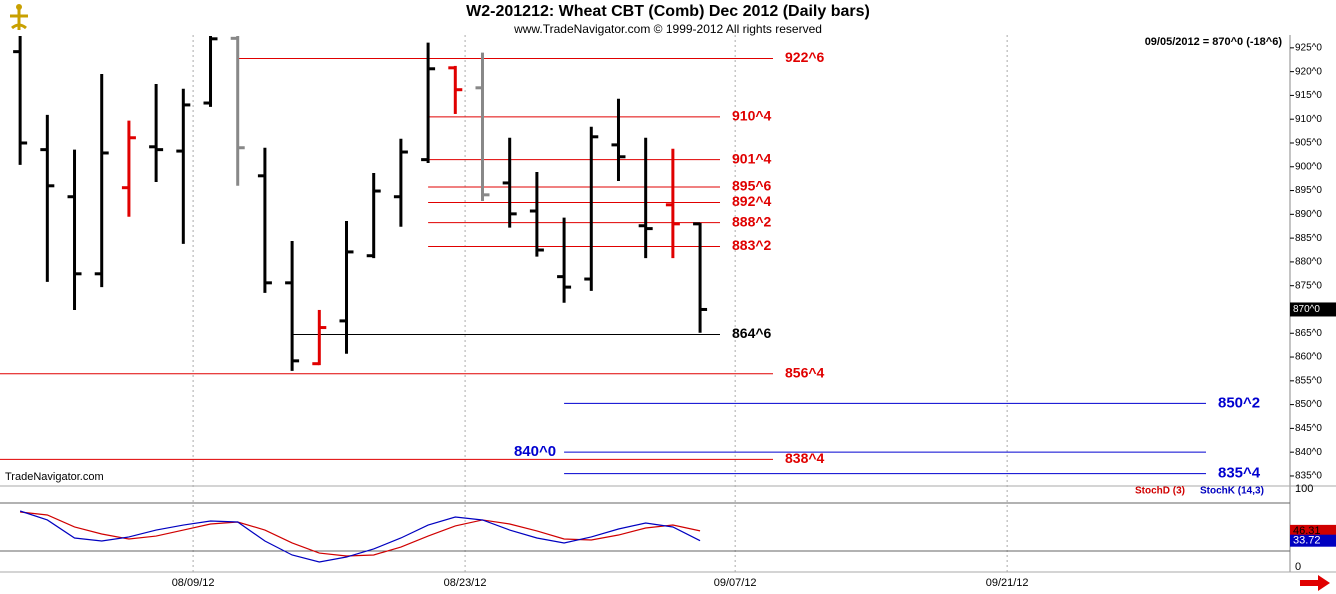  What do you see at coordinates (805, 458) in the screenshot?
I see `level-label: 838^4` at bounding box center [805, 458].